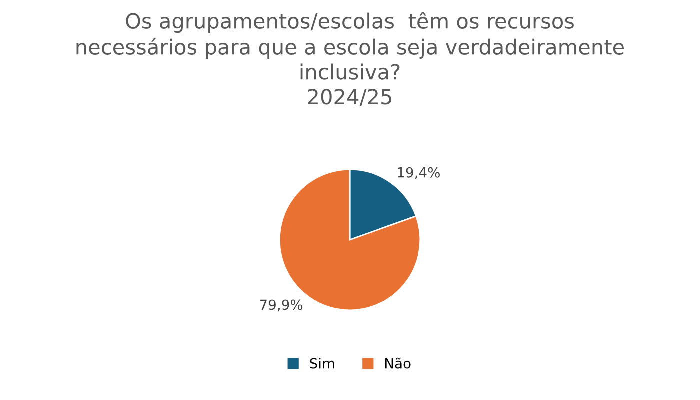  Describe the element at coordinates (398, 363) in the screenshot. I see `legend-label: Não` at that location.